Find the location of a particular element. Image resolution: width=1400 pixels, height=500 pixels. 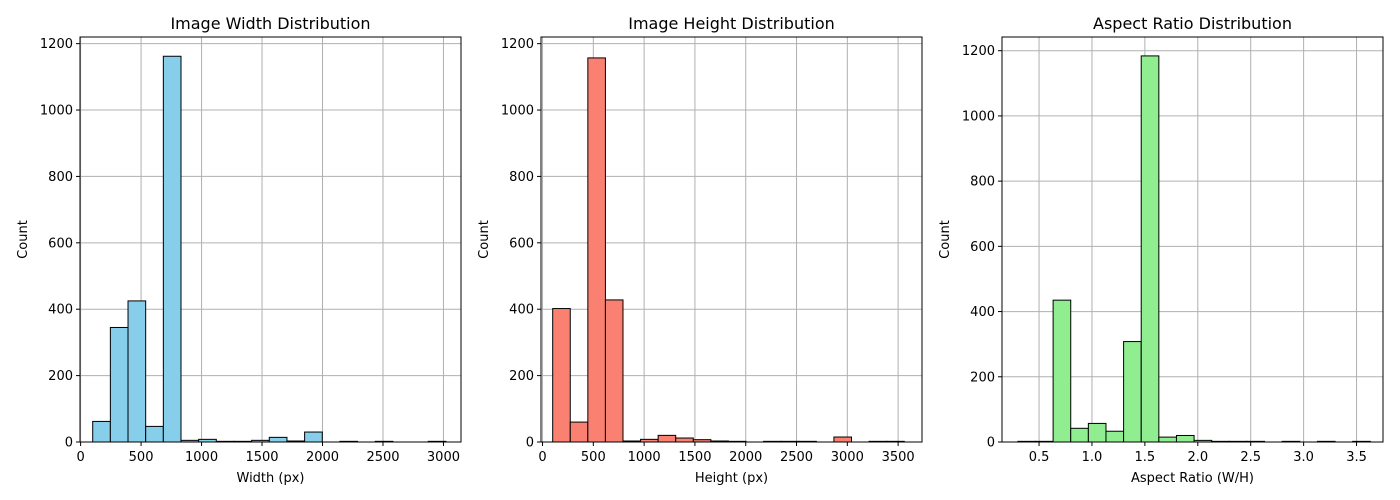

x-tick-label: 3.5 is located at coordinates (1356, 457).